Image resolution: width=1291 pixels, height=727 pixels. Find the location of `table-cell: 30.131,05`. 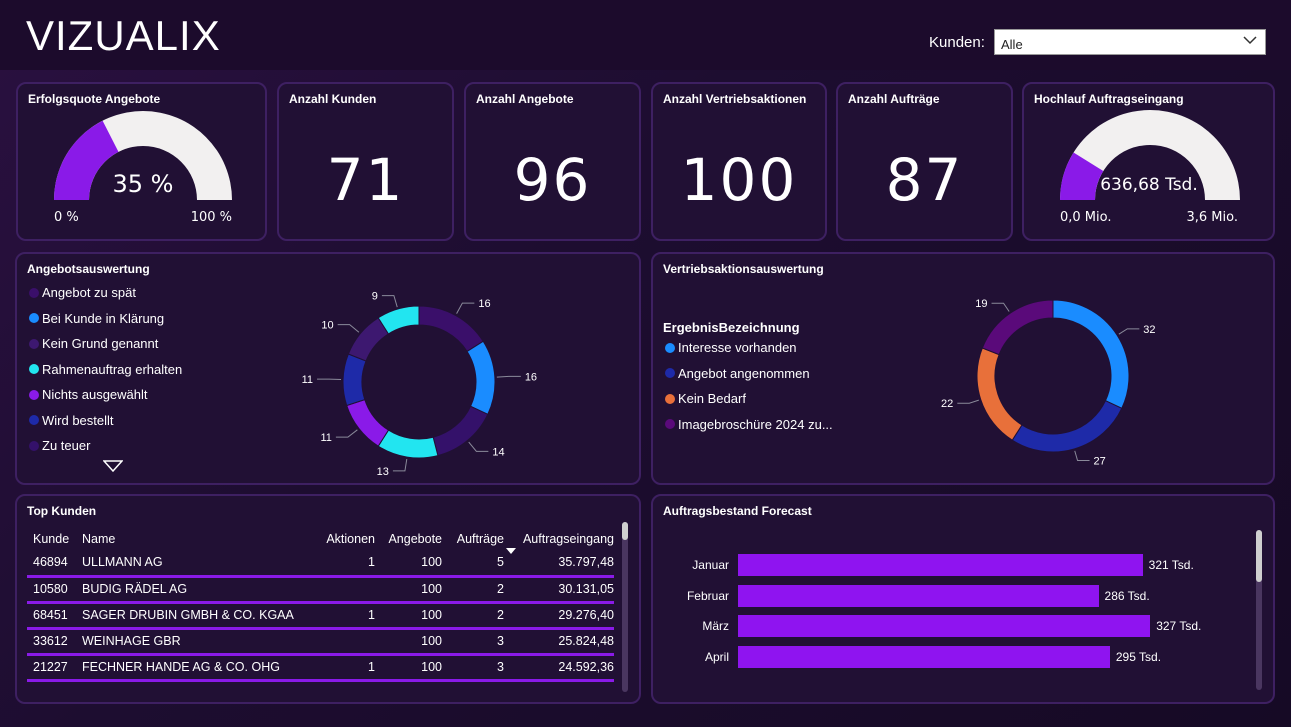

table-cell: 30.131,05 is located at coordinates (559, 590).